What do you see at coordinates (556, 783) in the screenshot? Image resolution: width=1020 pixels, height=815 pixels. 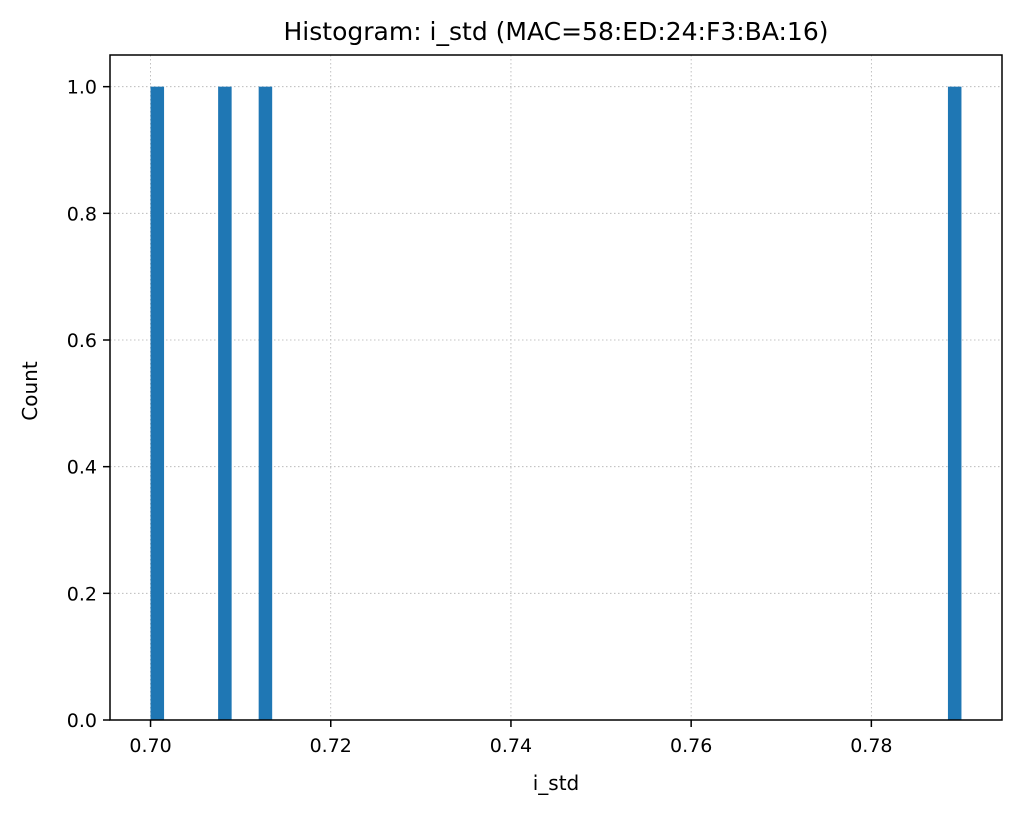 I see `x-axis-label: i_std` at bounding box center [556, 783].